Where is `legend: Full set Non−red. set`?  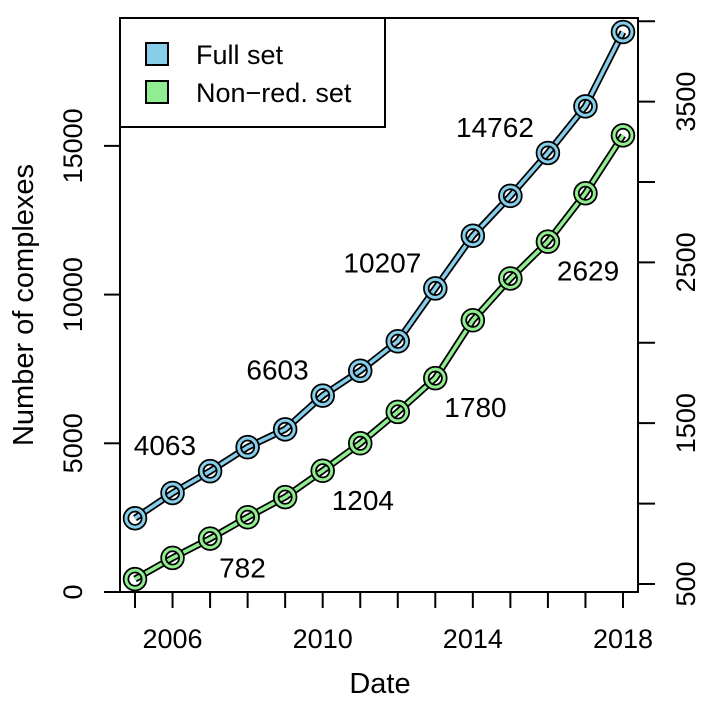
legend: Full set Non−red. set is located at coordinates (252, 72).